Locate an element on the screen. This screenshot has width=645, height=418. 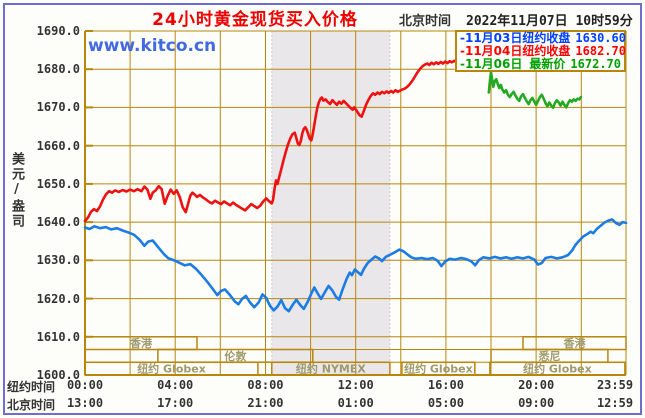
y-tick-label: 1660.0 is located at coordinates (58, 145).